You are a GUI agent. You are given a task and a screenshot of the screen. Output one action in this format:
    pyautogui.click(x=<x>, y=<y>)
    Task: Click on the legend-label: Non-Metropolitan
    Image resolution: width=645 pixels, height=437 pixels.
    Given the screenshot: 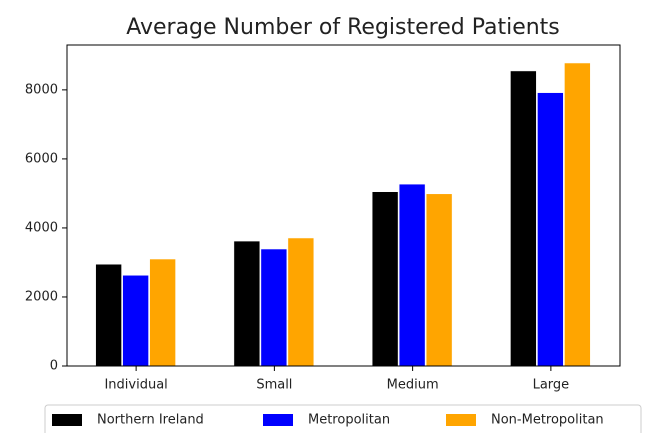 What is the action you would take?
    pyautogui.click(x=547, y=420)
    